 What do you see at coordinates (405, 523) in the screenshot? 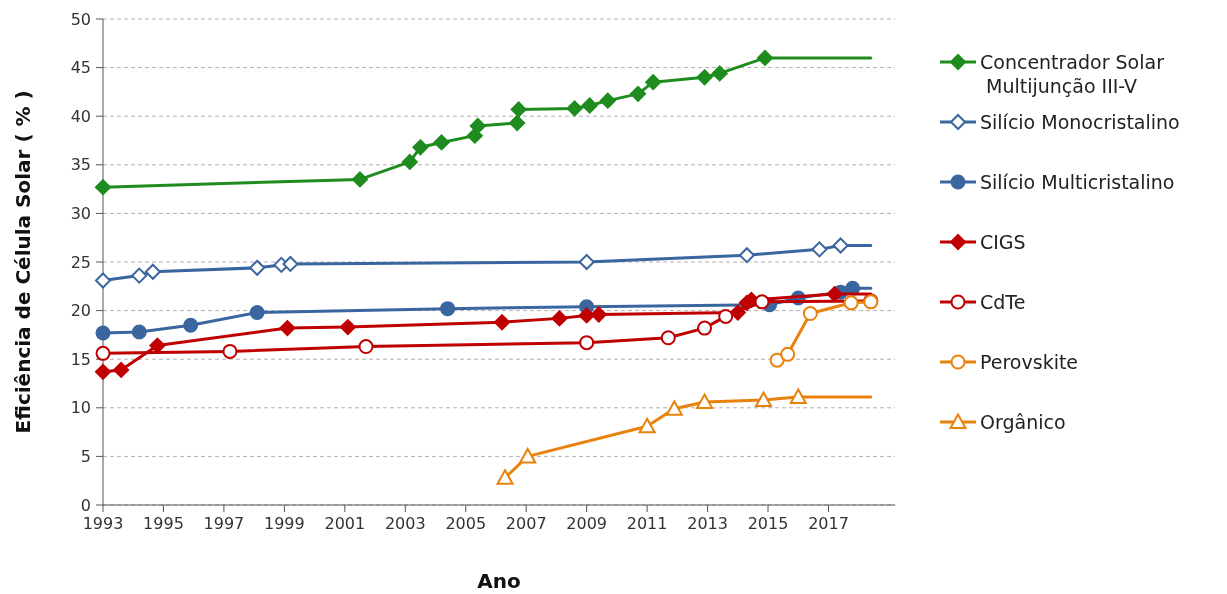
I see `x-tick-label: 2003` at bounding box center [405, 523].